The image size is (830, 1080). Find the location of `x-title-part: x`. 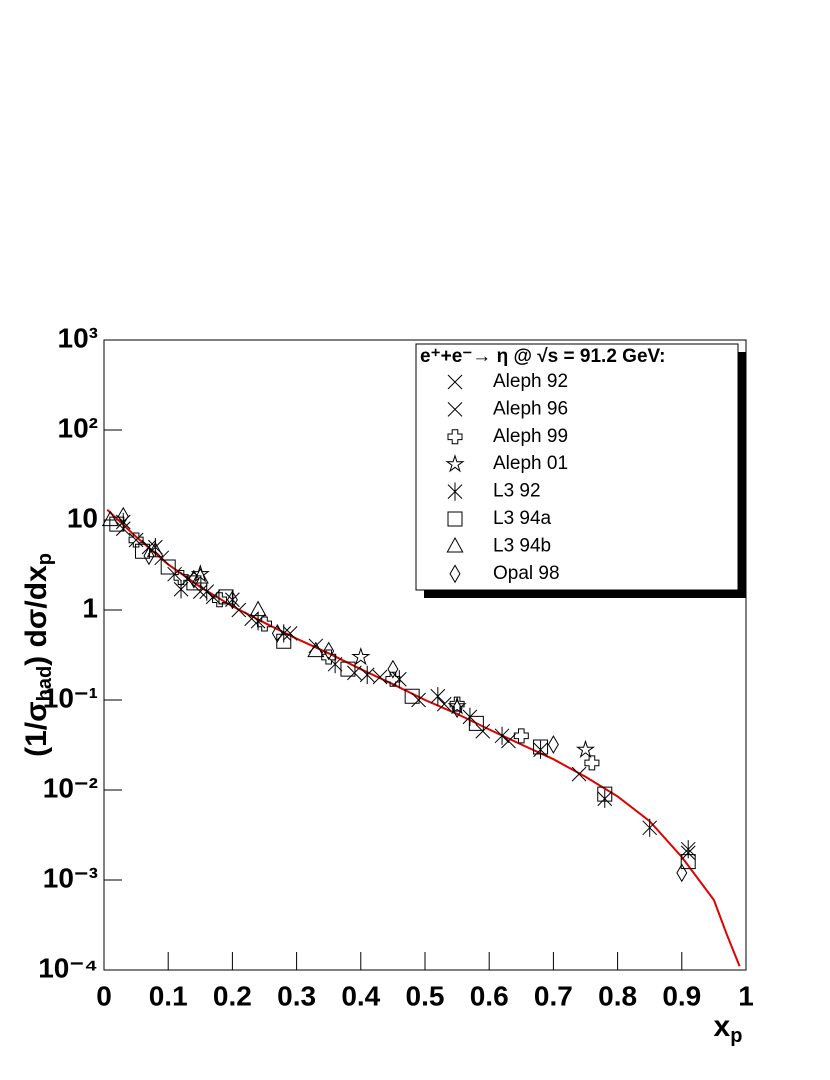

x-title-part: x is located at coordinates (722, 1026).